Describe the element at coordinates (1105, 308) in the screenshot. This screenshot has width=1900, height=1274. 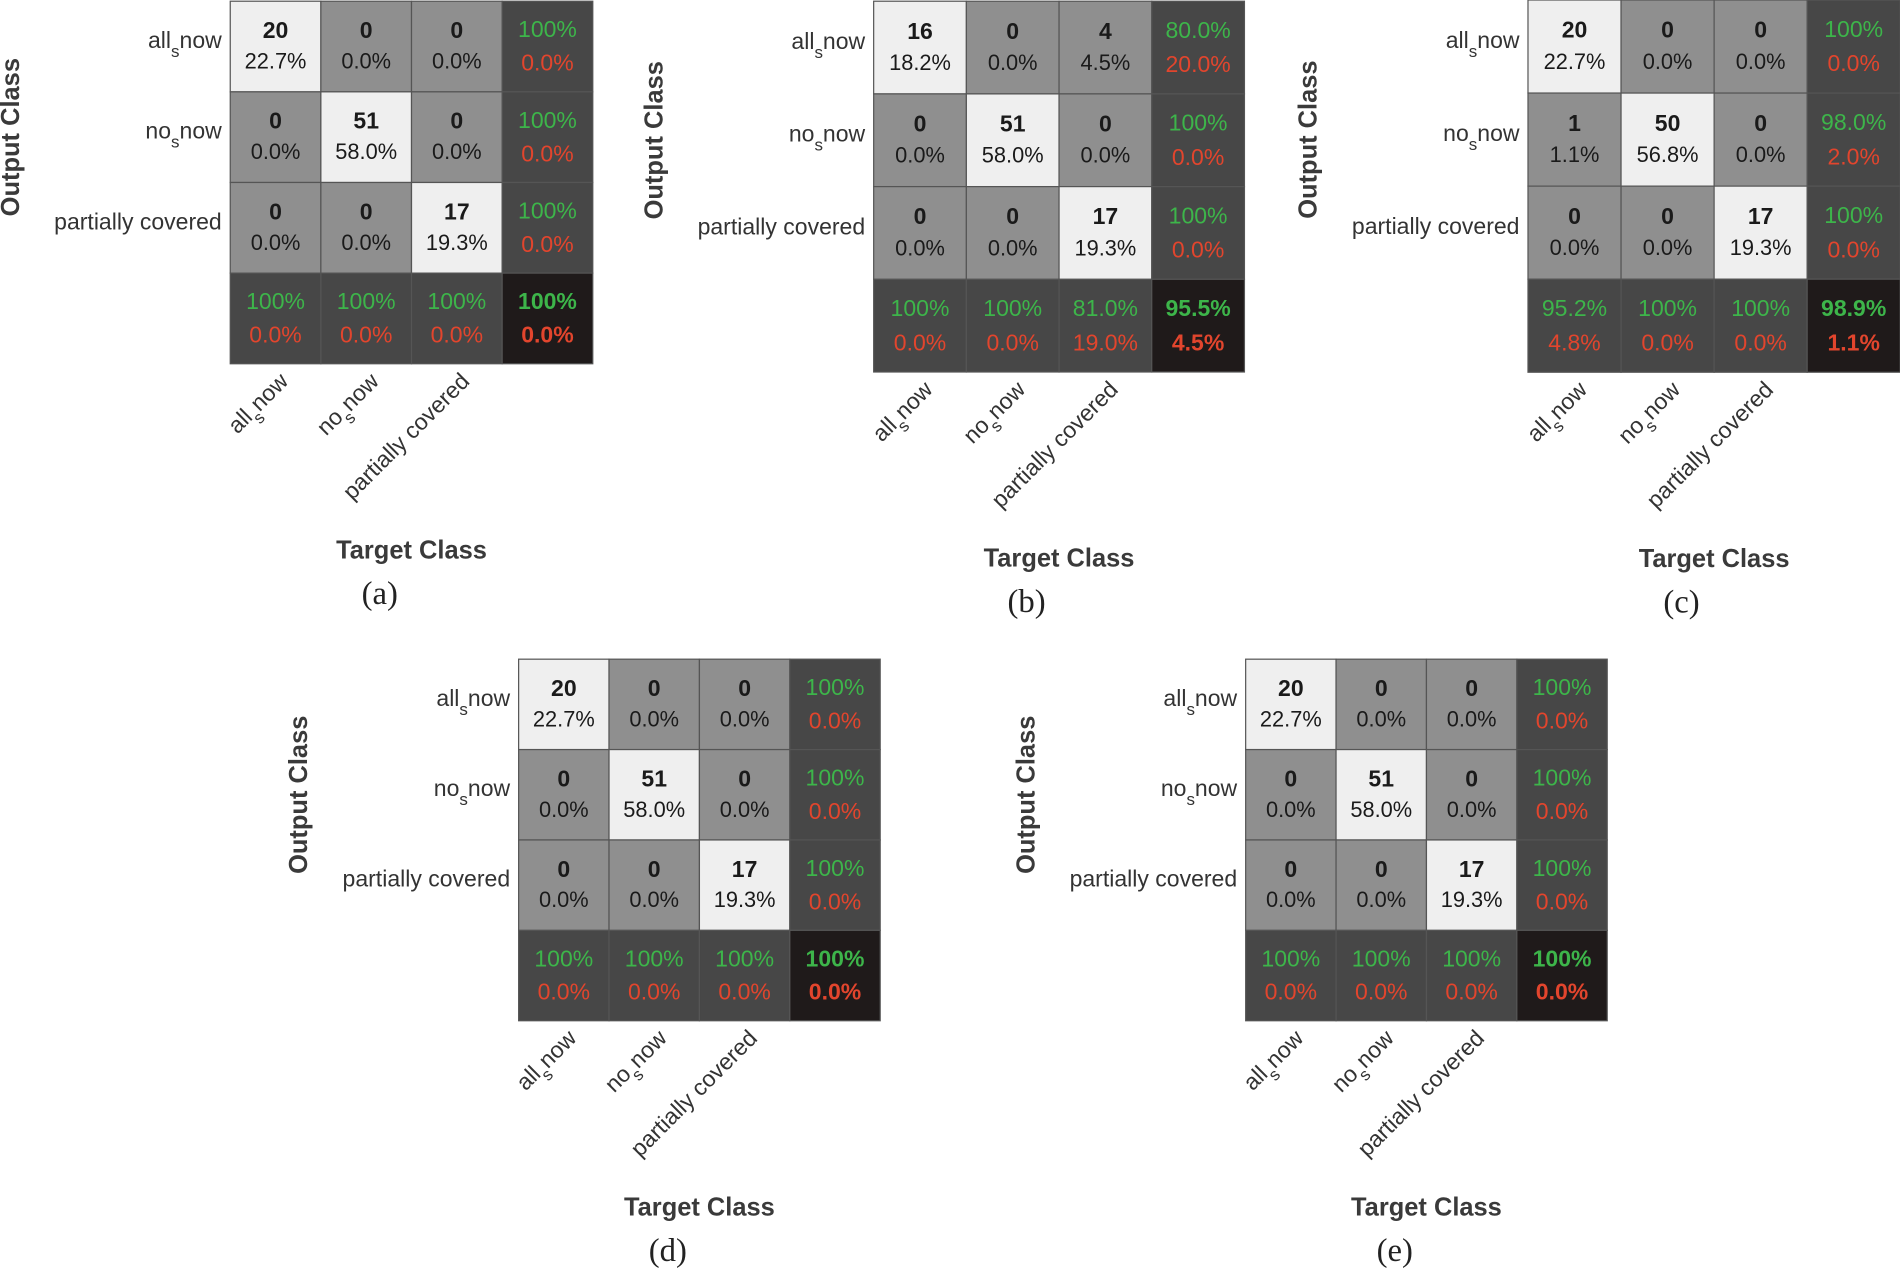
I see `col-summary-correct: 81.0%` at that location.